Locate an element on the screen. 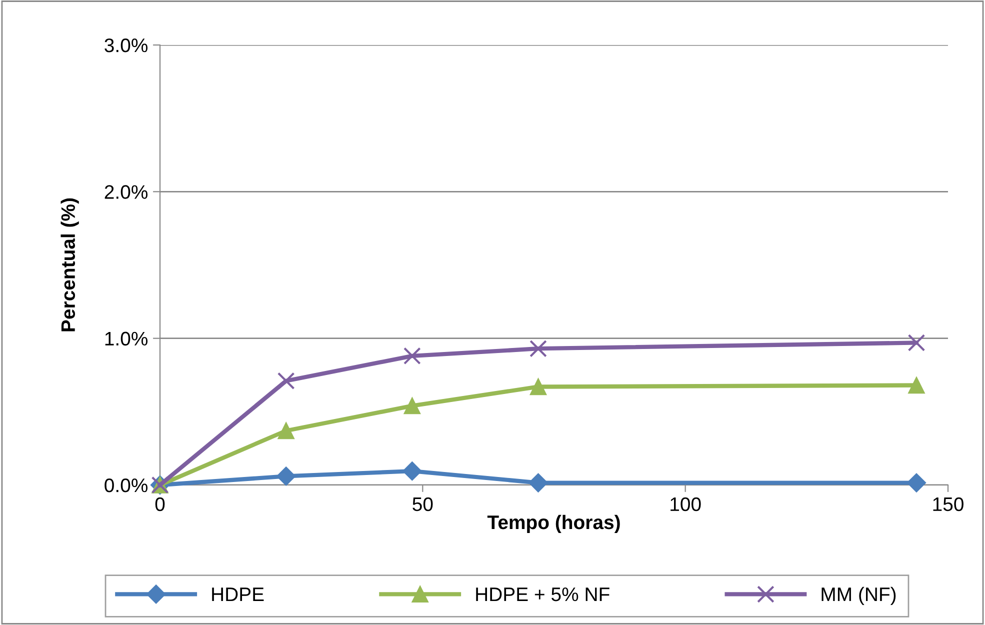 The image size is (985, 625). y-axis-title: Percentual (%) is located at coordinates (69, 265).